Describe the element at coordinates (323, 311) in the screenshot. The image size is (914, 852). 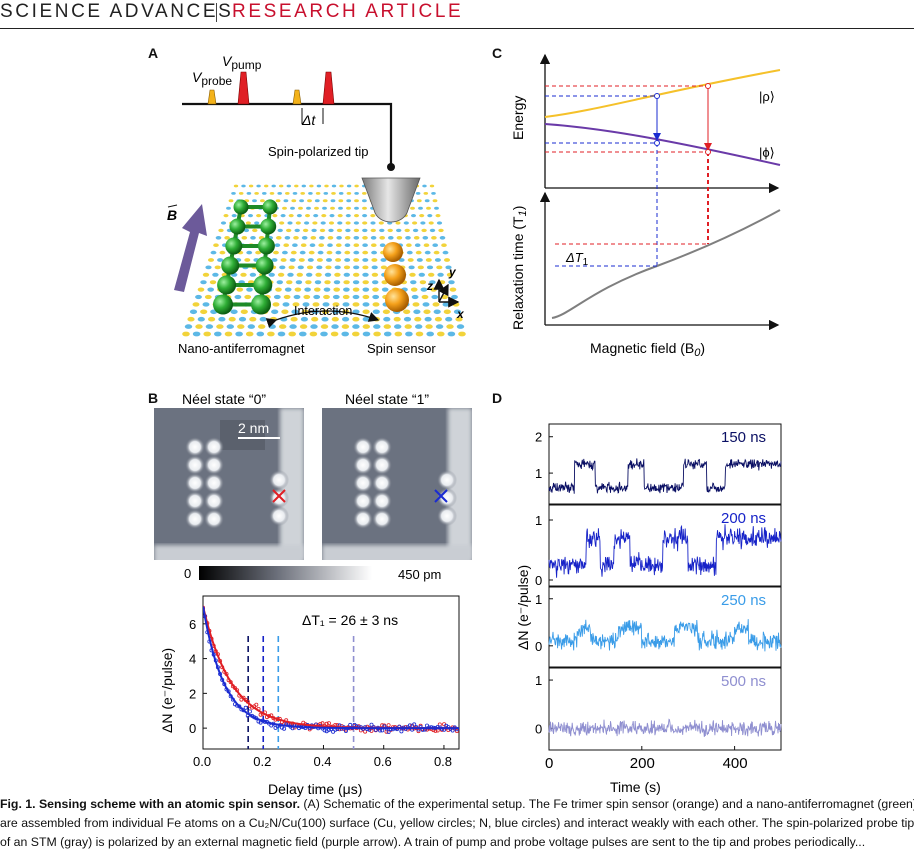
I see `interaction-label: Interaction` at that location.